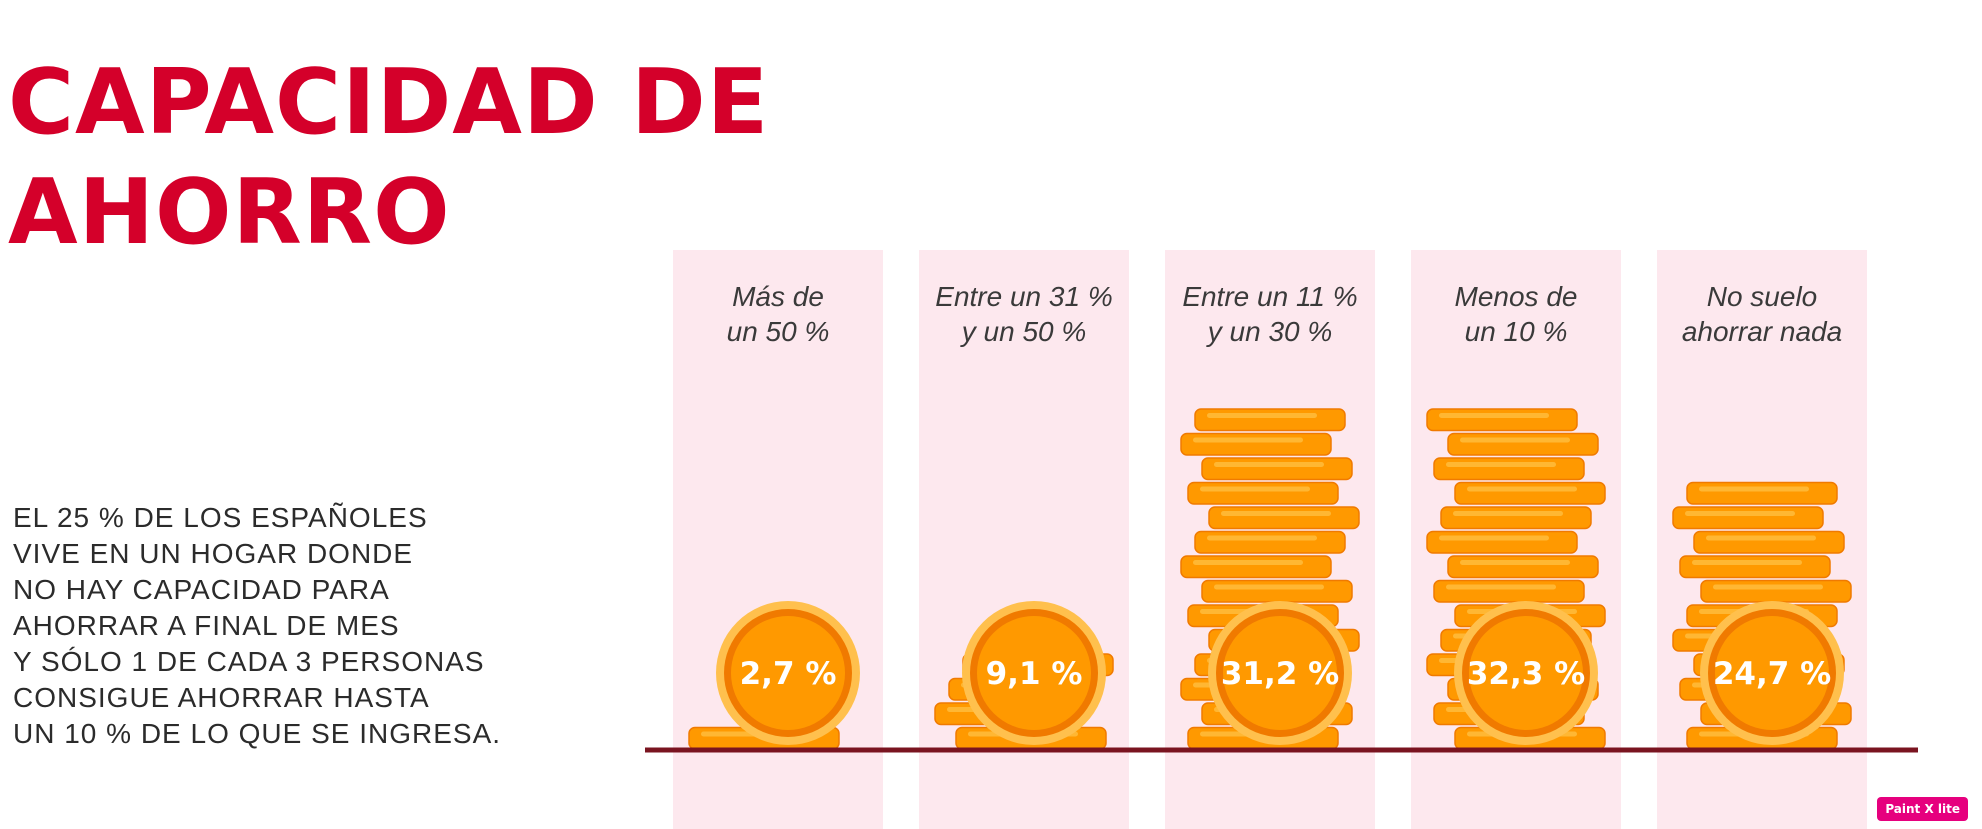  I want to click on value-label: 9,1 %, so click(1034, 674).